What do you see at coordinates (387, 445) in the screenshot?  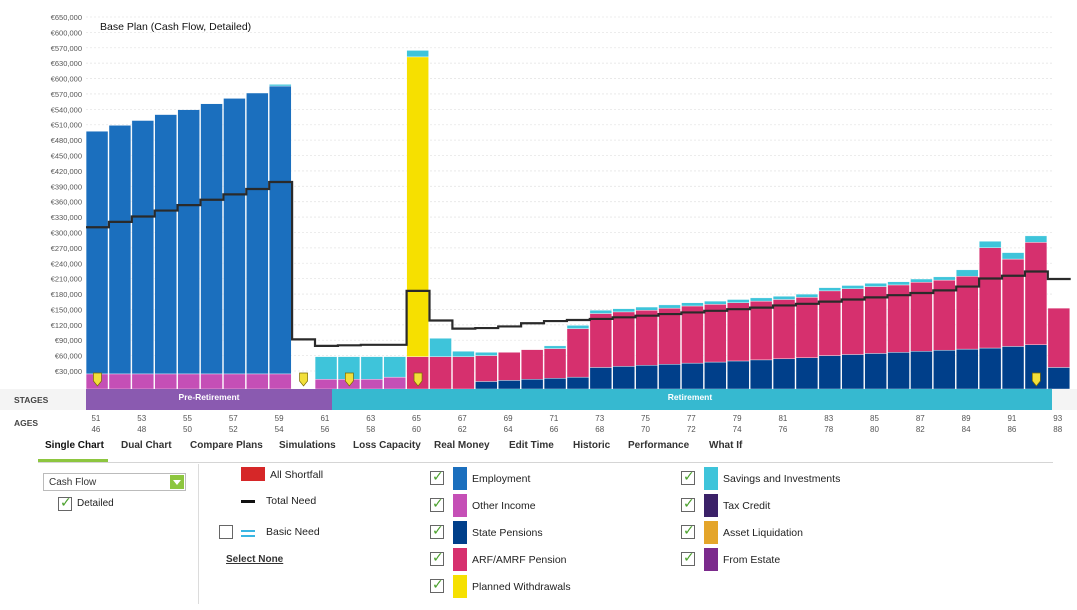 I see `tab-loss-capacity: Loss Capacity` at bounding box center [387, 445].